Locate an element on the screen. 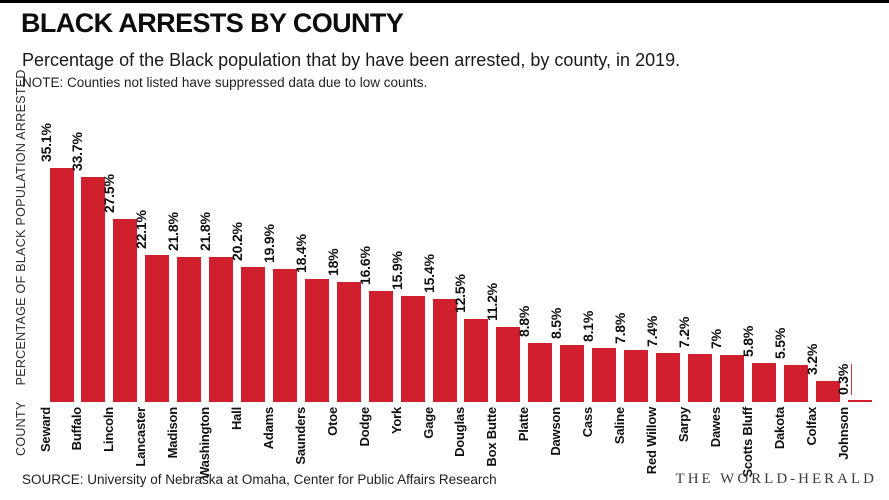 The width and height of the screenshot is (889, 500). bar-value-label: 0.3% is located at coordinates (843, 379).